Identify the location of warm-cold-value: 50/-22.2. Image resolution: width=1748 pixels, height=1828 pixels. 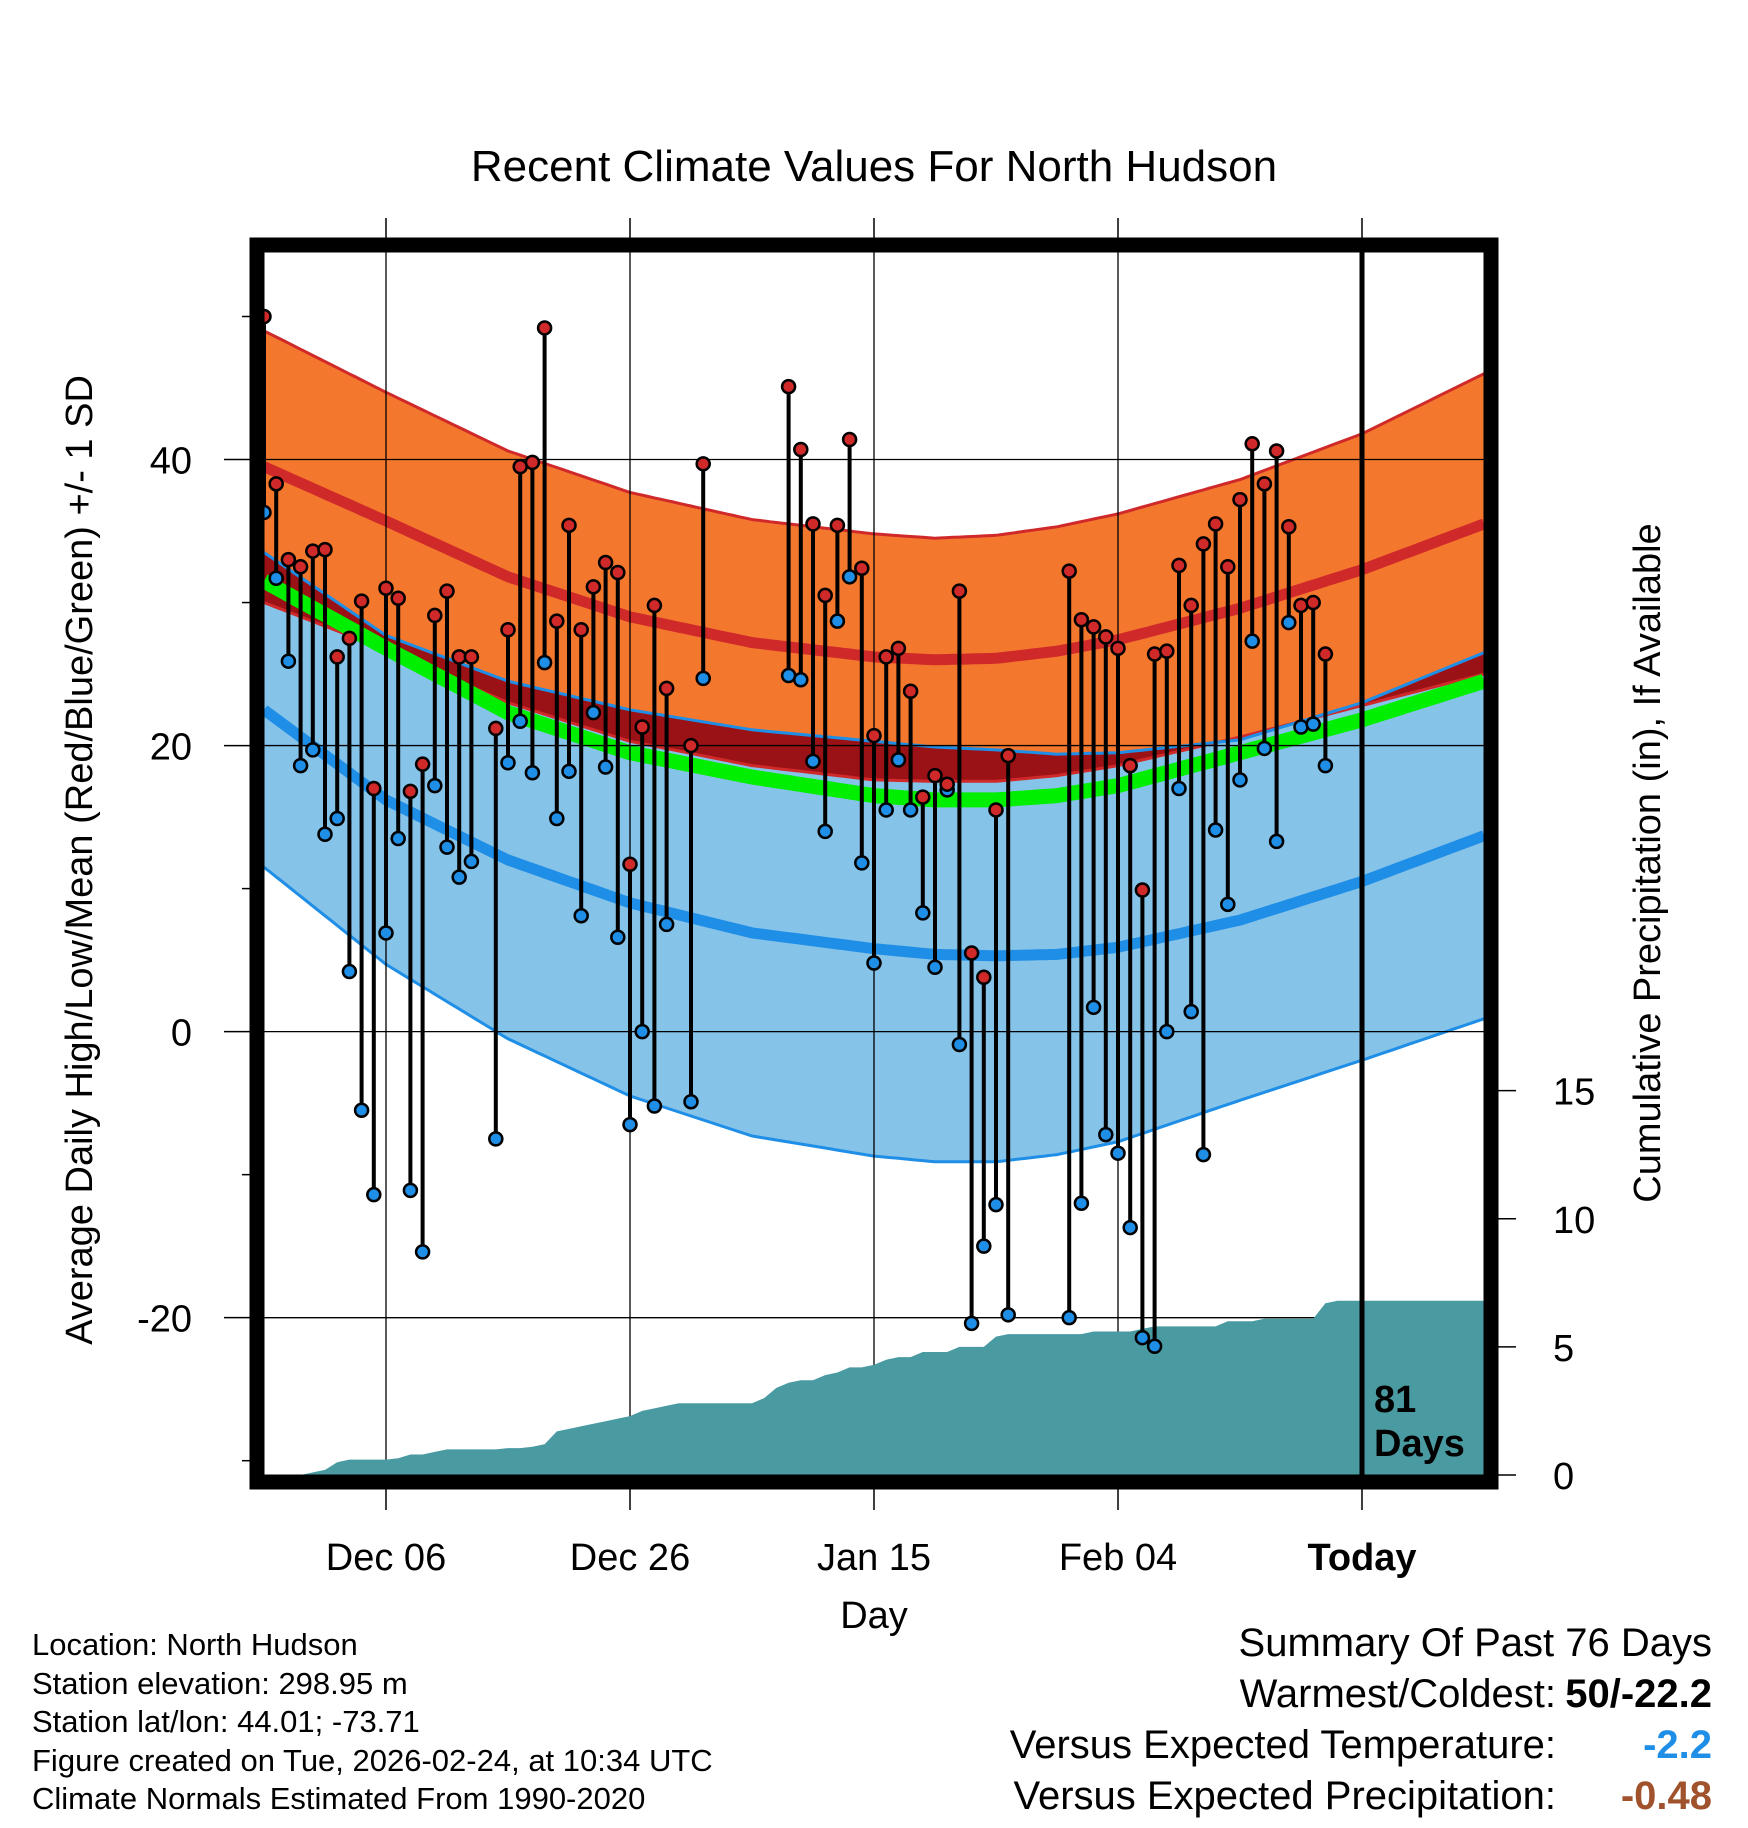
(1638, 1694).